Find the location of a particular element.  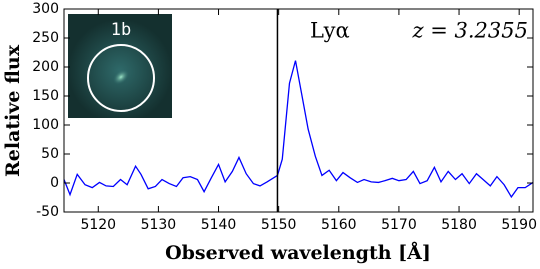

inset-source is located at coordinates (121, 77).